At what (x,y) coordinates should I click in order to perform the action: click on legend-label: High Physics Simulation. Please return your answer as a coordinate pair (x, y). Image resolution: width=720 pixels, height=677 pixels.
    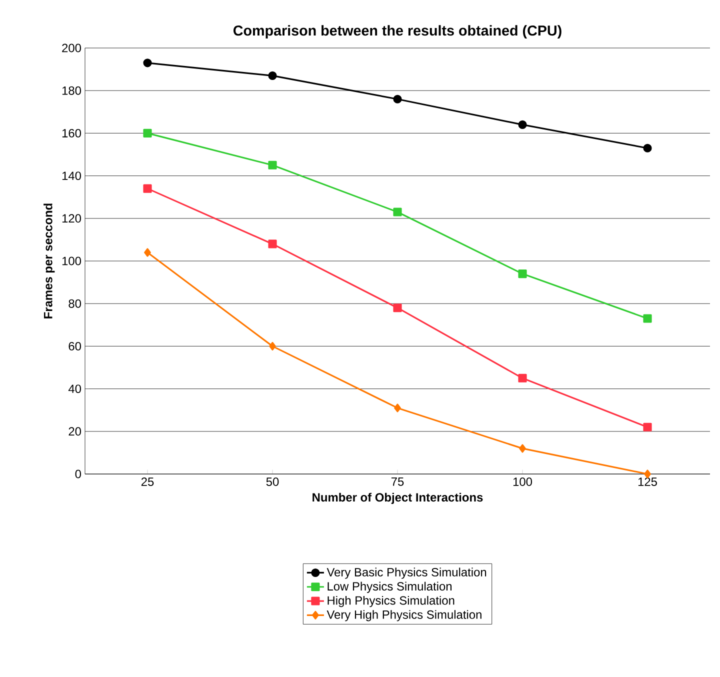
    Looking at the image, I should click on (391, 602).